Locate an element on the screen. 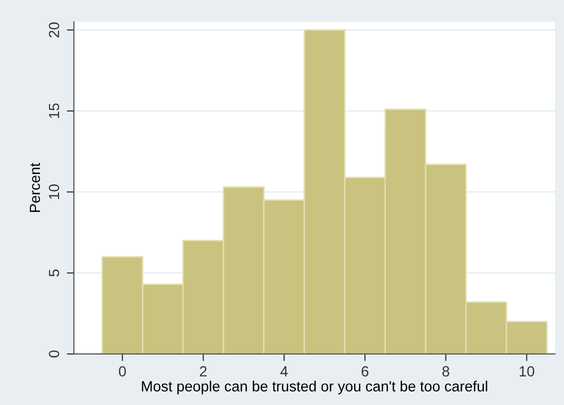  x-axis-title: Most people can be trusted or you can't be too careful is located at coordinates (315, 387).